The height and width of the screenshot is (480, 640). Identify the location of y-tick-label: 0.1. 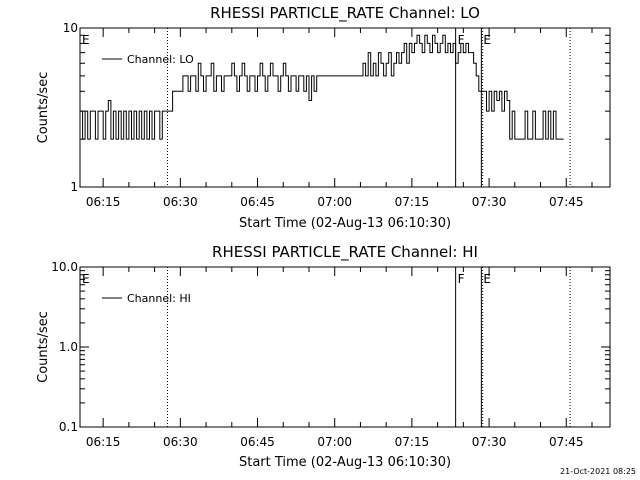
(68, 427).